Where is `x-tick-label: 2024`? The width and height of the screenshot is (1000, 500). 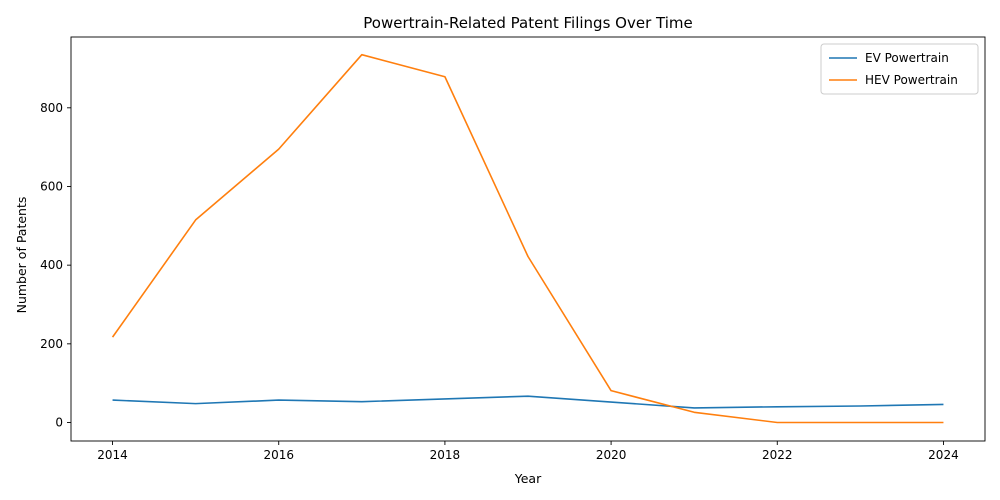
x-tick-label: 2024 is located at coordinates (943, 455).